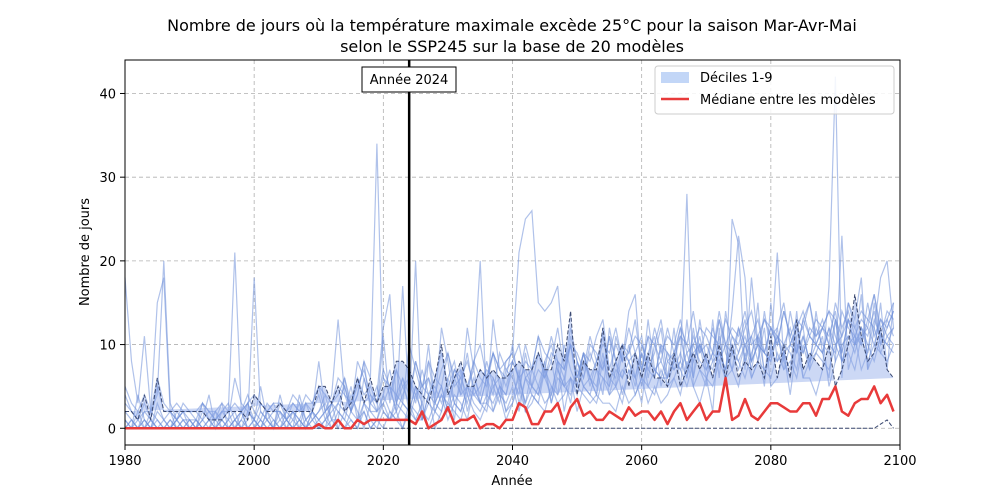  I want to click on y-axis-ticks: 0 10 20 30 40, so click(112, 262).